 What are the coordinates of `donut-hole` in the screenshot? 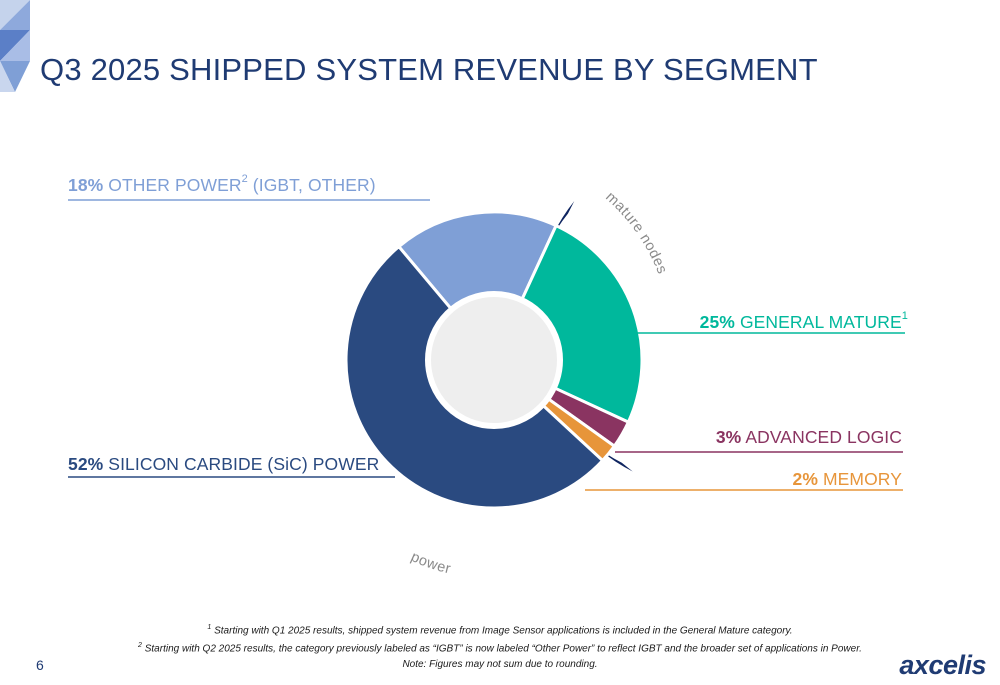 It's located at (494, 360).